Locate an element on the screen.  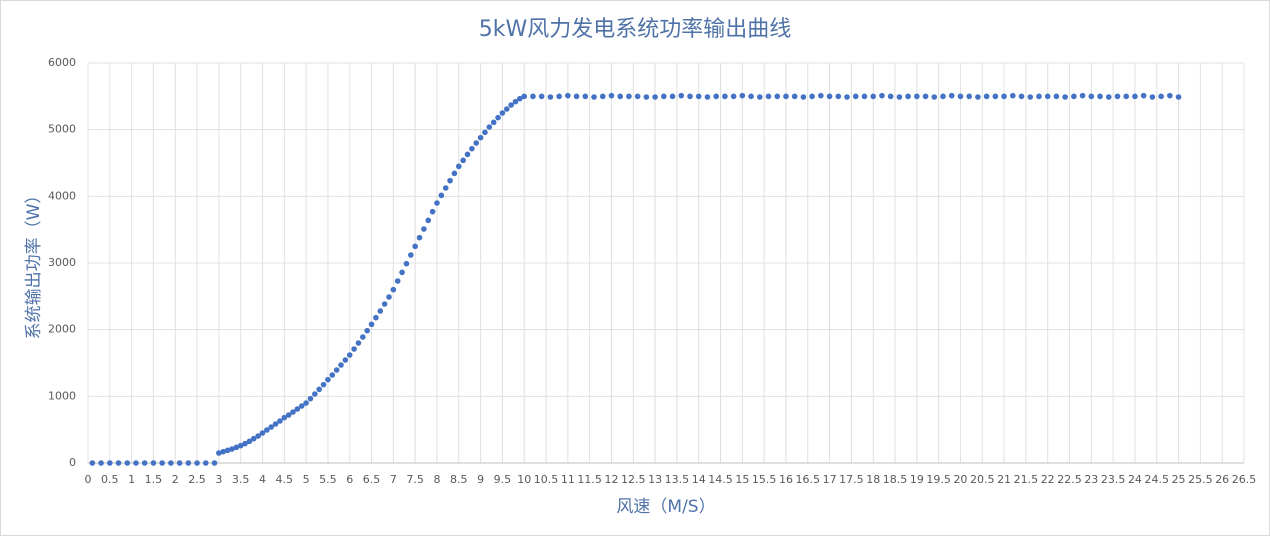
x-tick-label: 25 is located at coordinates (1179, 479).